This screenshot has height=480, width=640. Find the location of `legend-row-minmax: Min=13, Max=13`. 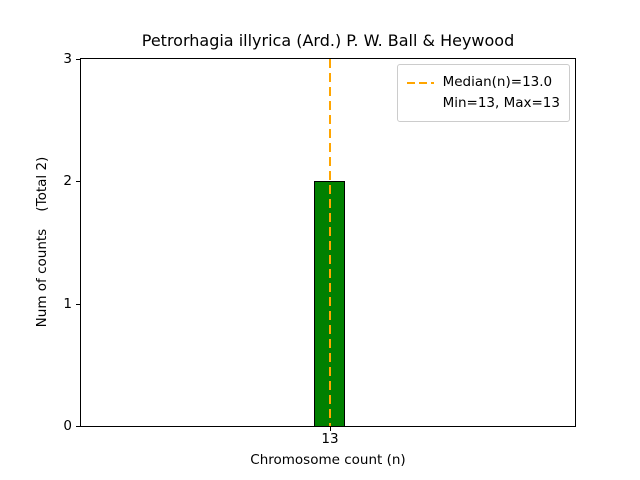

legend-row-minmax: Min=13, Max=13 is located at coordinates (483, 103).